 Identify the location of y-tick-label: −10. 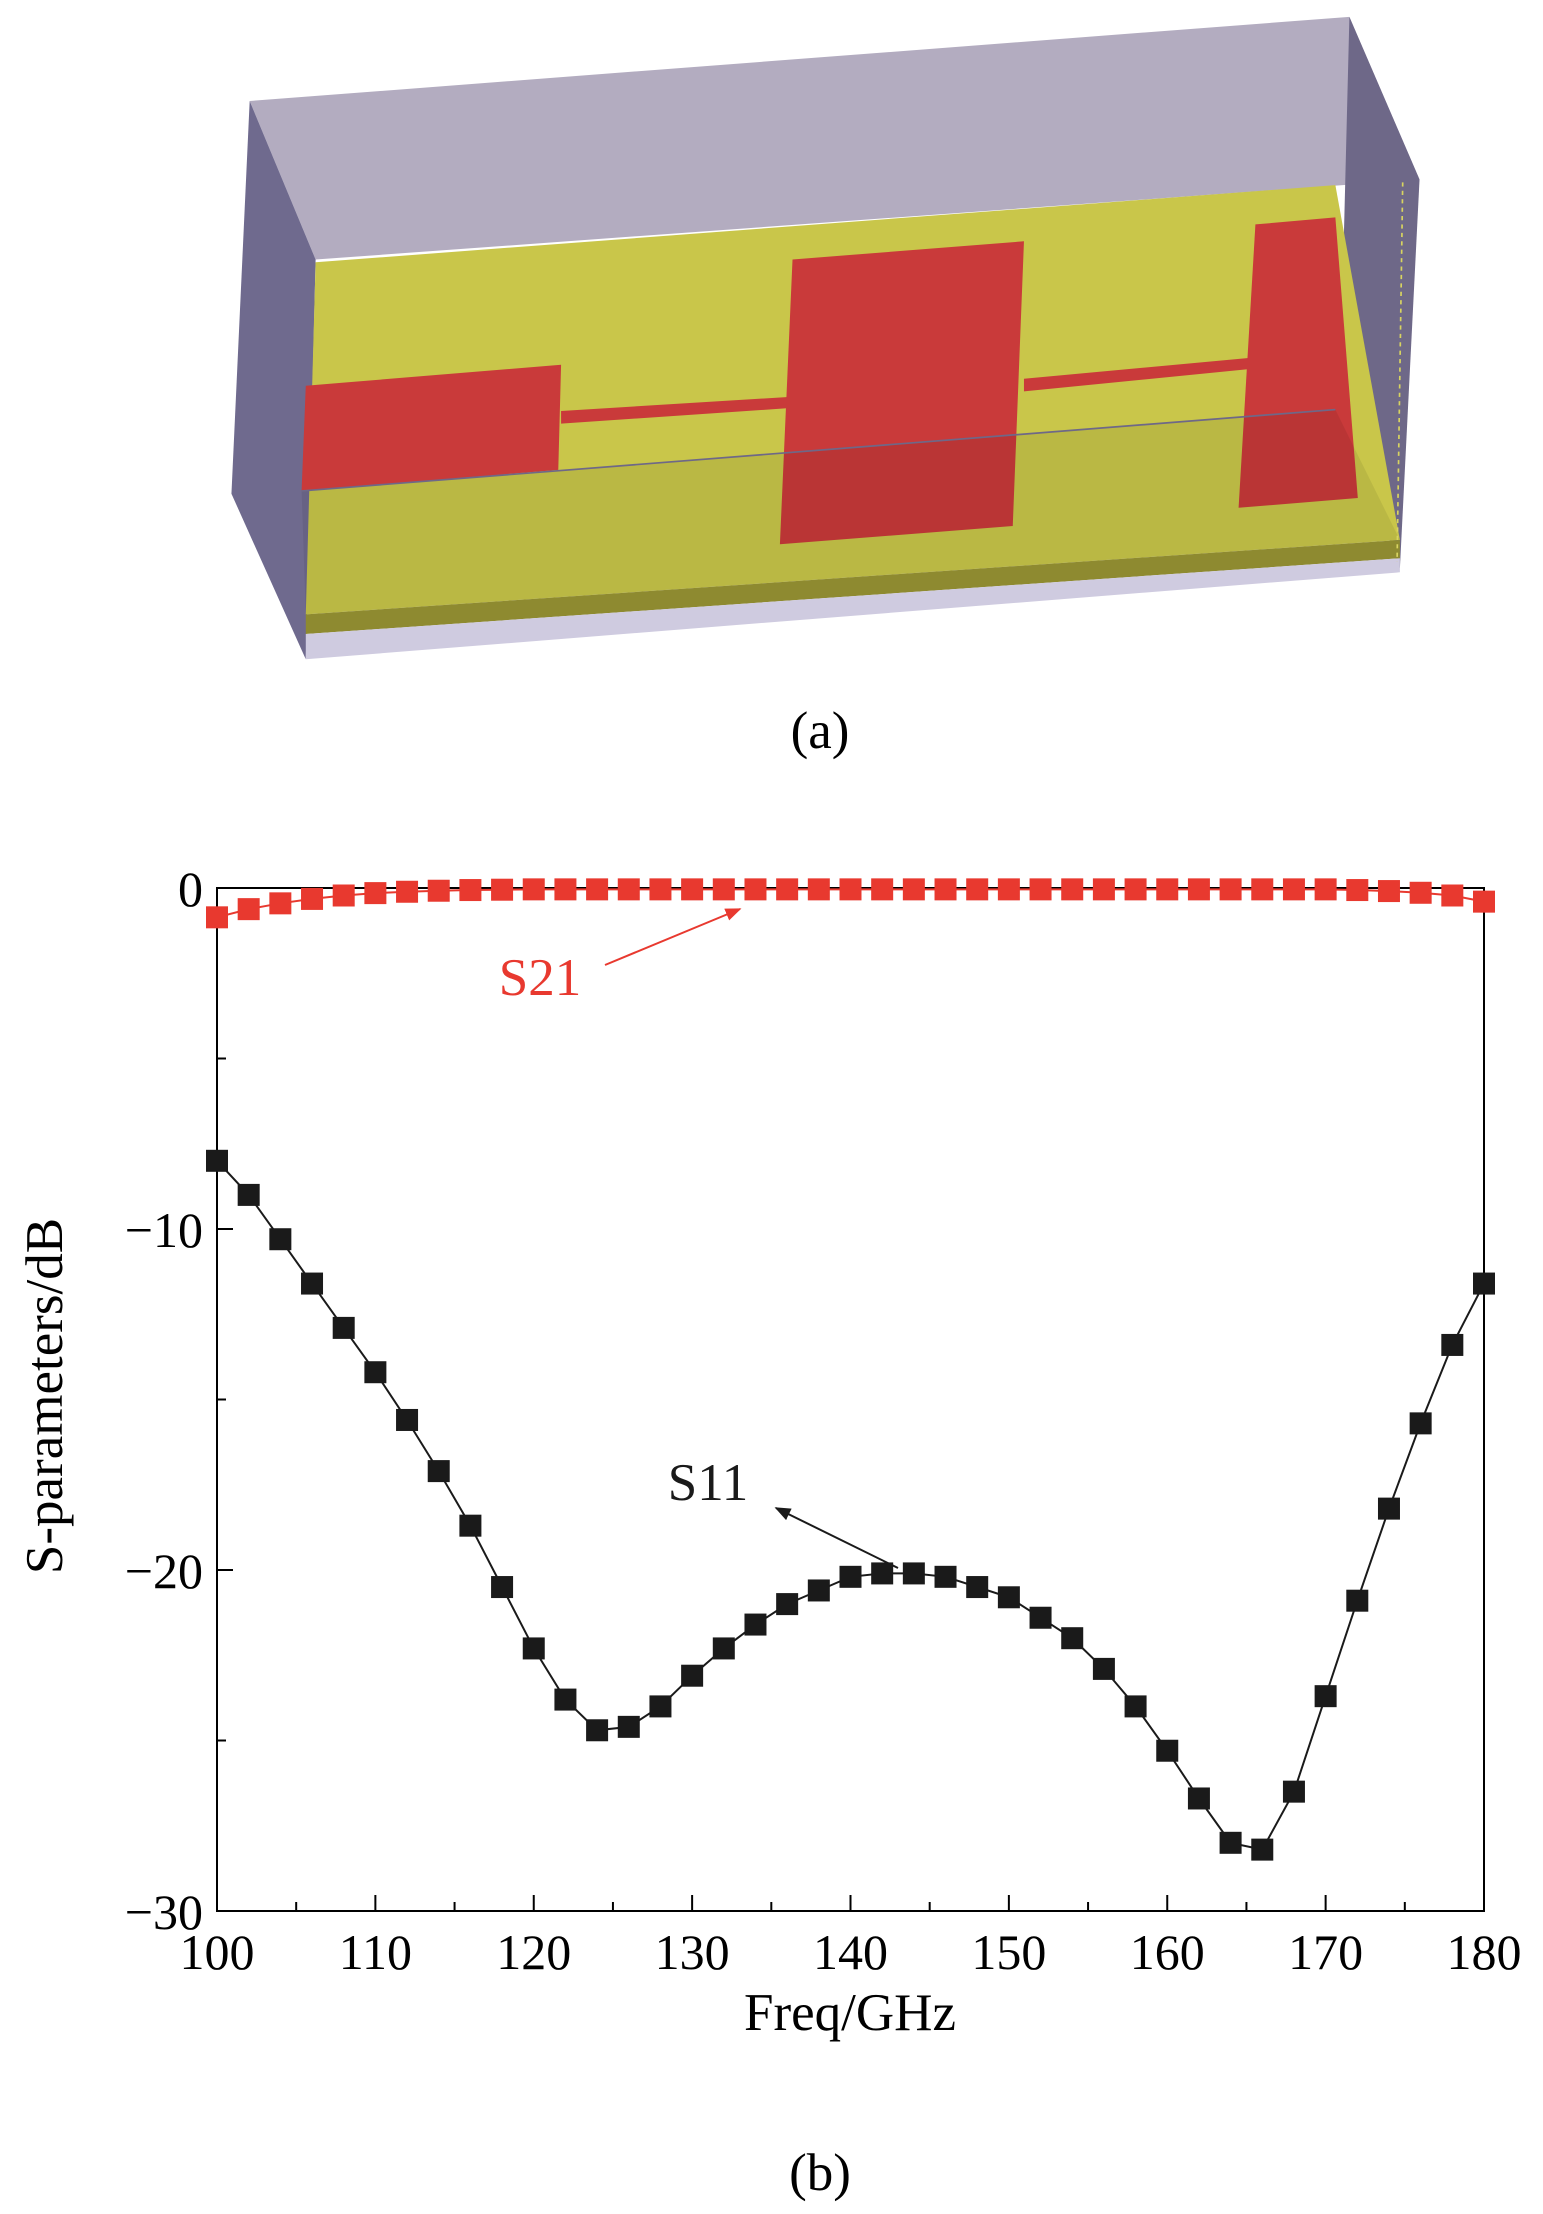
(164, 1230).